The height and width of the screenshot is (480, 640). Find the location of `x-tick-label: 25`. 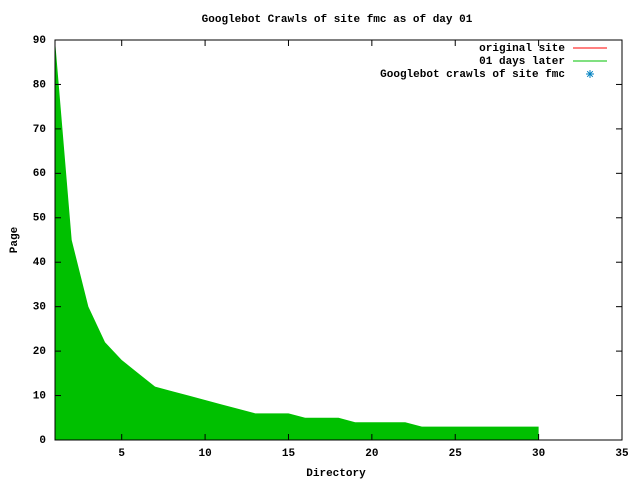

x-tick-label: 25 is located at coordinates (456, 454).